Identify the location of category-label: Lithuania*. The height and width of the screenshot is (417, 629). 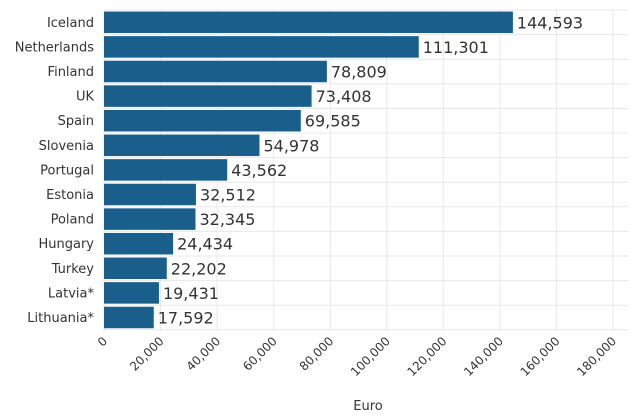
(60, 318).